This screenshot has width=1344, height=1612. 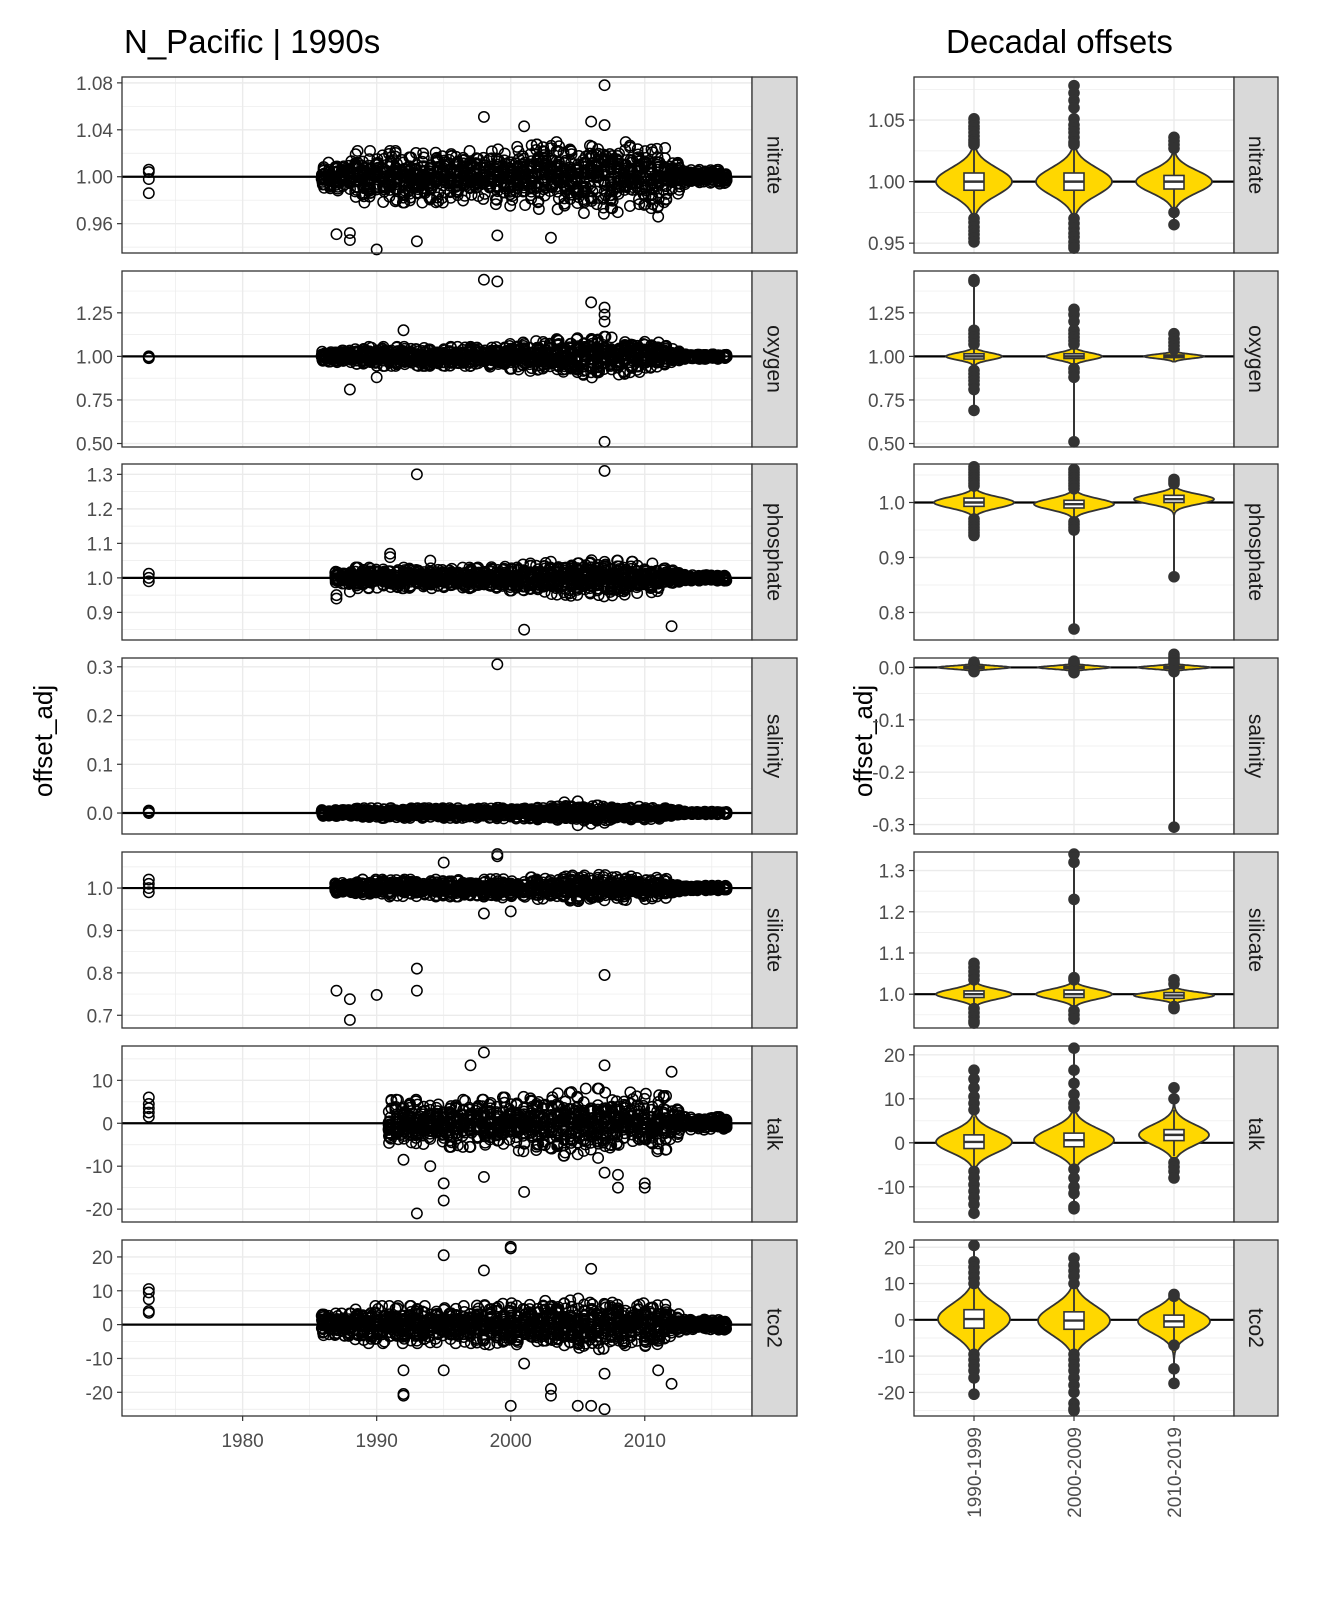 I want to click on y-tick-label: 0.50, so click(x=94, y=445).